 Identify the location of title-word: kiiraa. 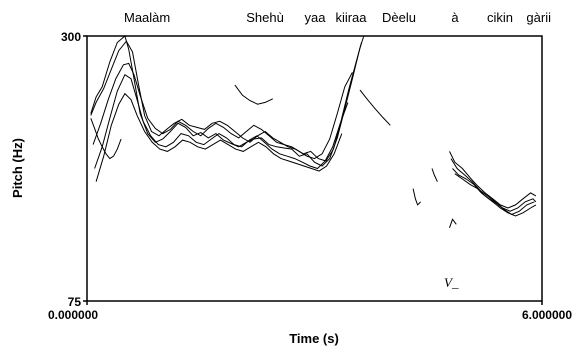
(351, 17).